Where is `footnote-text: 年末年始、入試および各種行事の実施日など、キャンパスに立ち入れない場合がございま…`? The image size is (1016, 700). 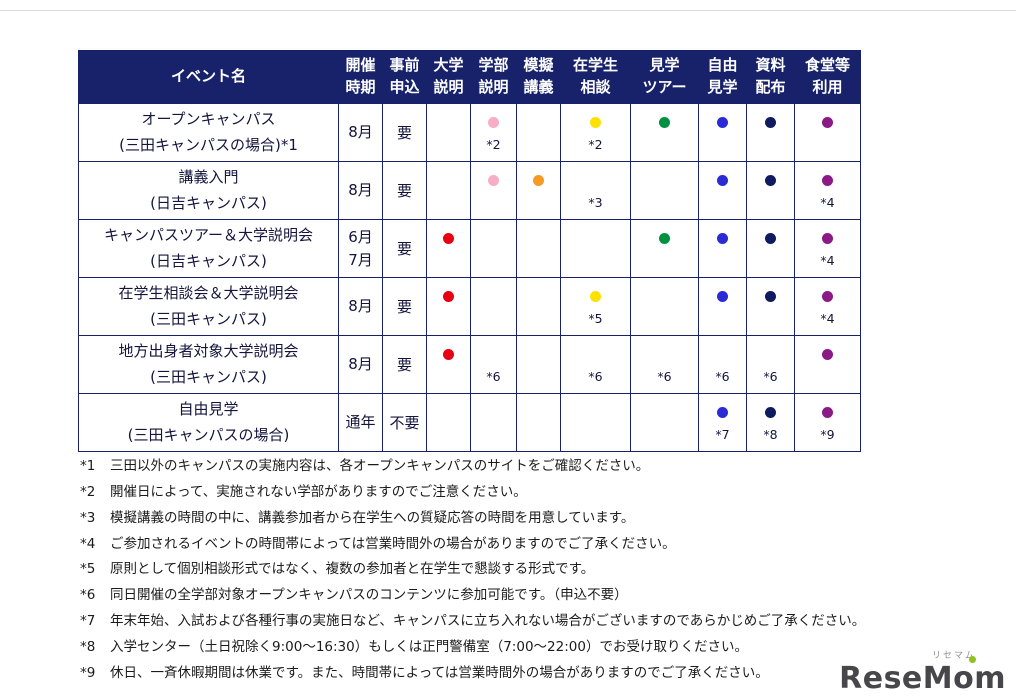
footnote-text: 年末年始、入試および各種行事の実施日など、キャンパスに立ち入れない場合がございま… is located at coordinates (488, 621).